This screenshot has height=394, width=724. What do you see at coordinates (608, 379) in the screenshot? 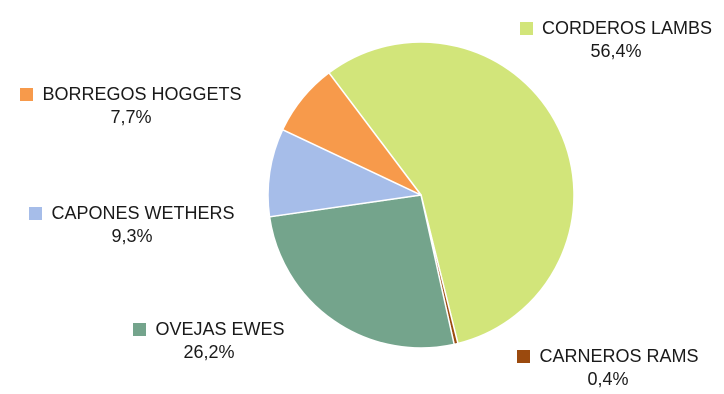
I see `slice-value-carneros-rams: 0,4%` at bounding box center [608, 379].